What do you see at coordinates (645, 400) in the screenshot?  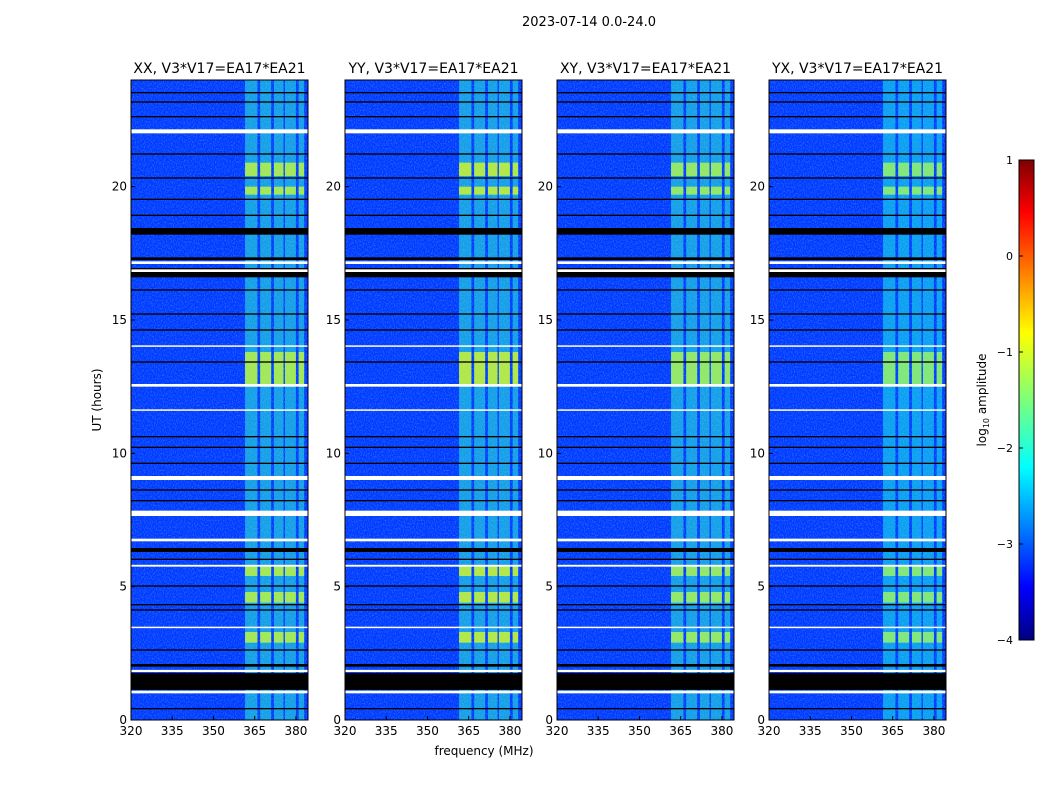 I see `panel-frame` at bounding box center [645, 400].